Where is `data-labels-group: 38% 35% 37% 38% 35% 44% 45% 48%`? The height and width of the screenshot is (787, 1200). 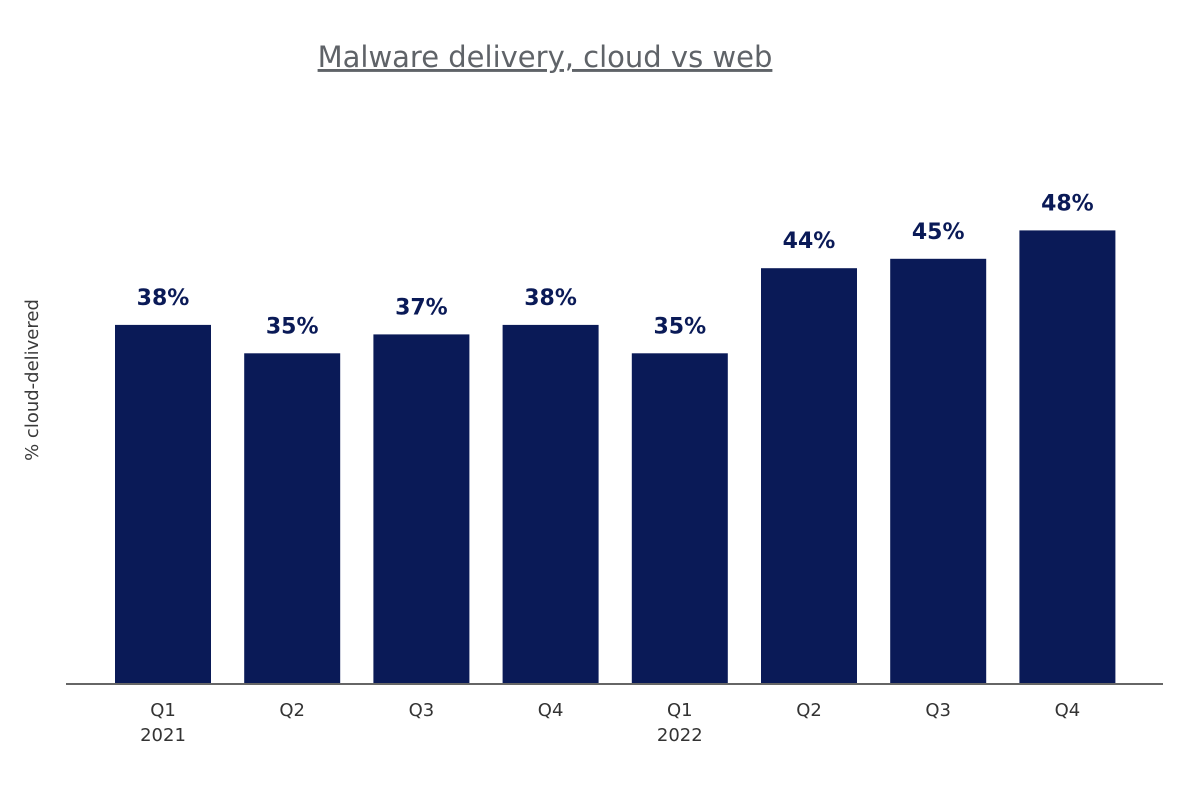 data-labels-group: 38% 35% 37% 38% 35% 44% 45% 48% is located at coordinates (615, 265).